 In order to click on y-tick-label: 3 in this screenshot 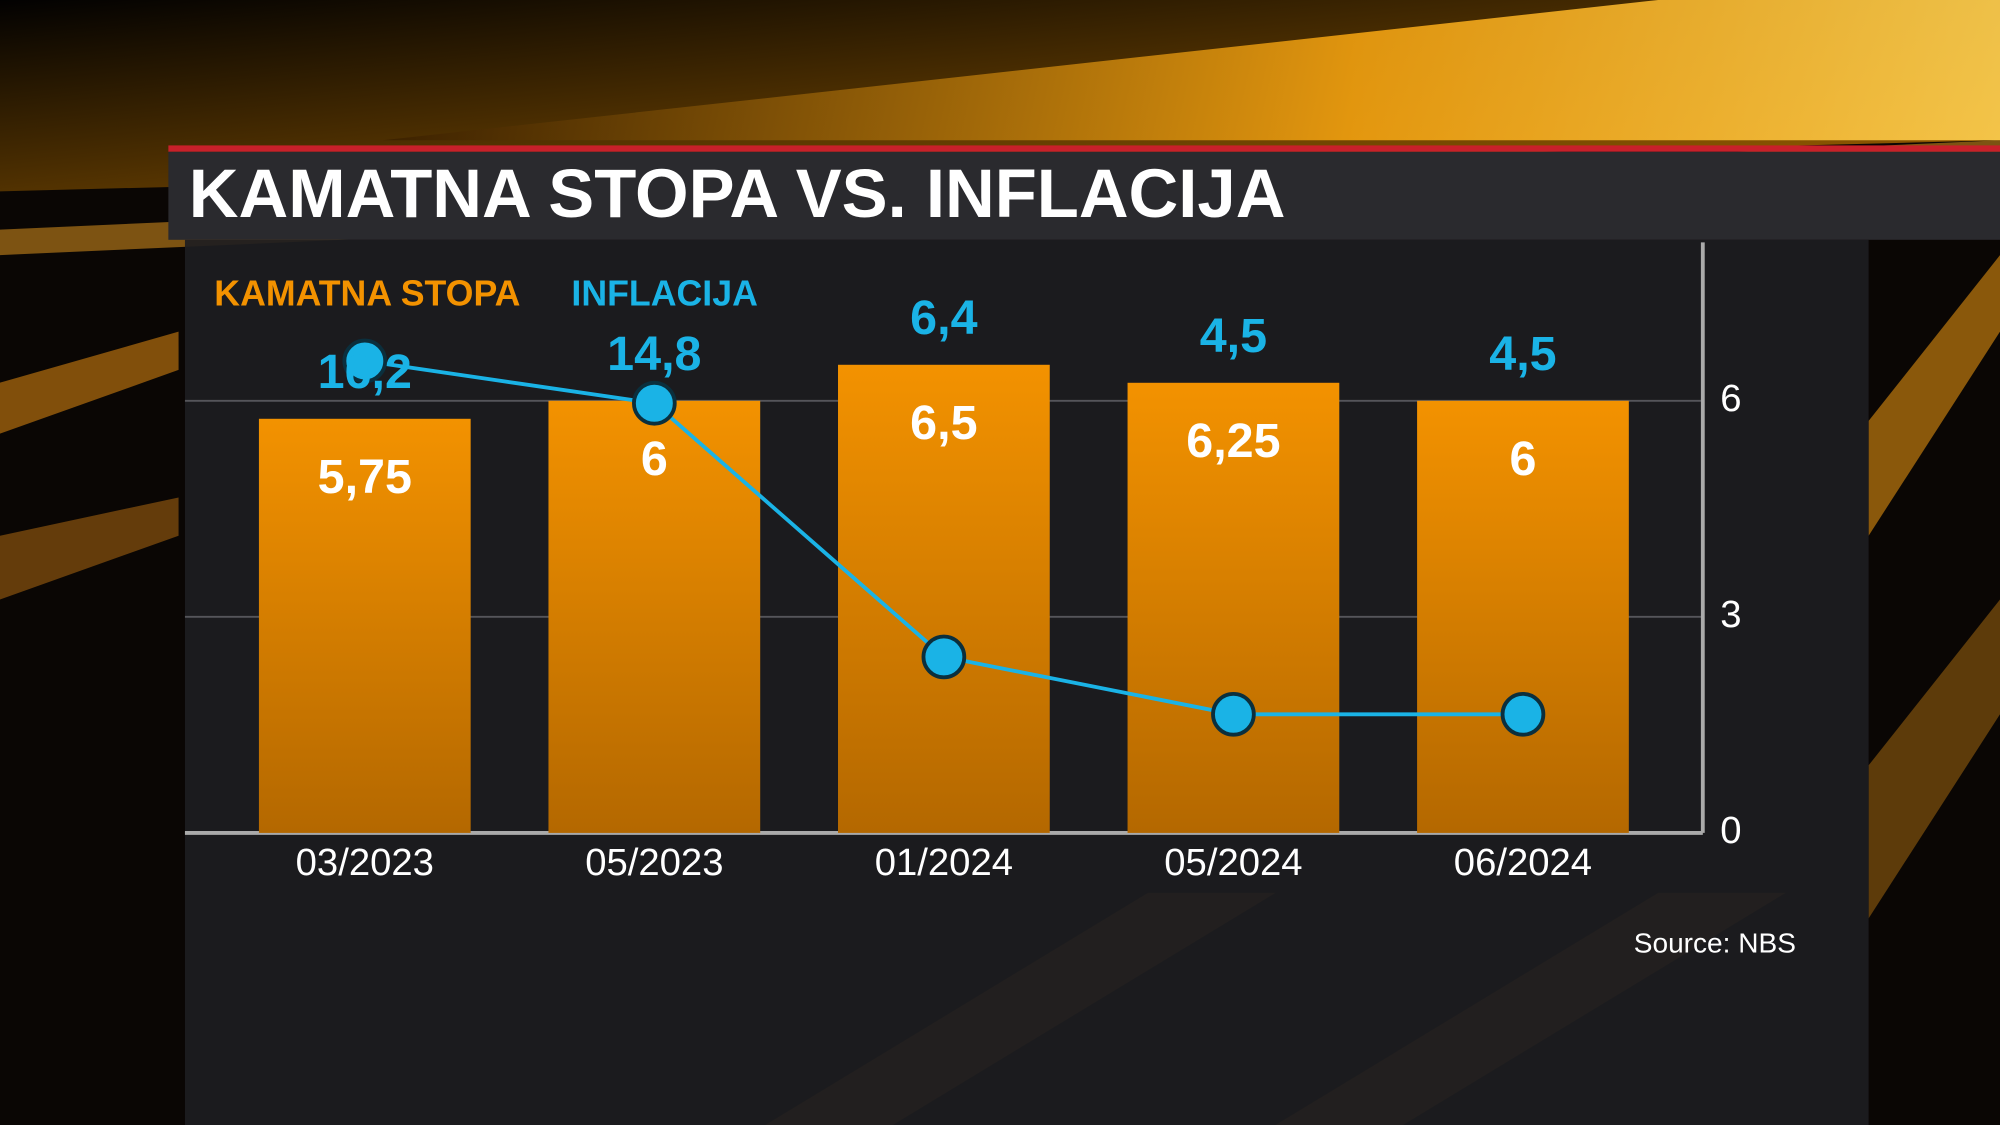, I will do `click(1730, 614)`.